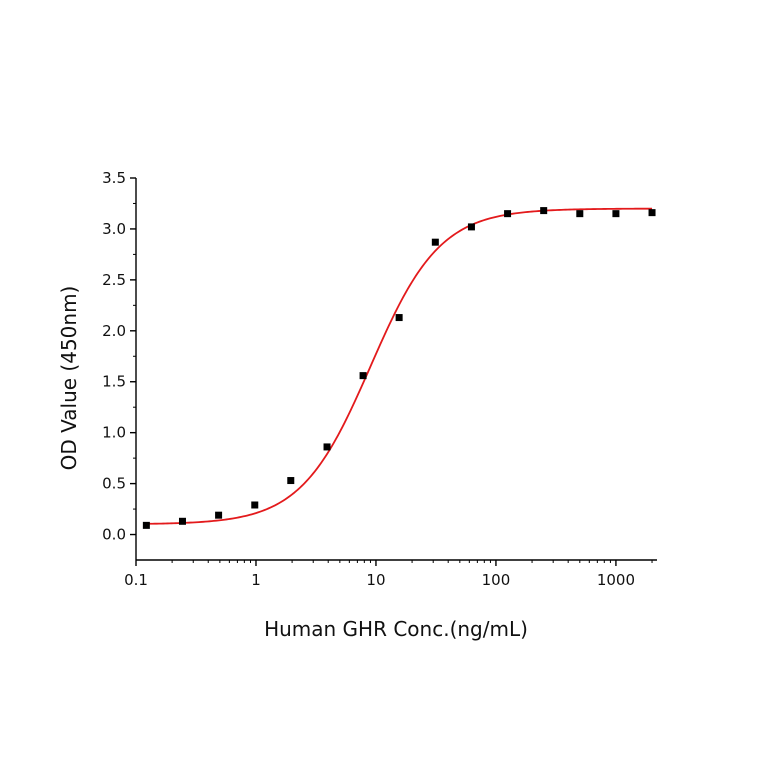 This screenshot has height=769, width=764. Describe the element at coordinates (114, 280) in the screenshot. I see `y-tick-label: 2.5` at that location.